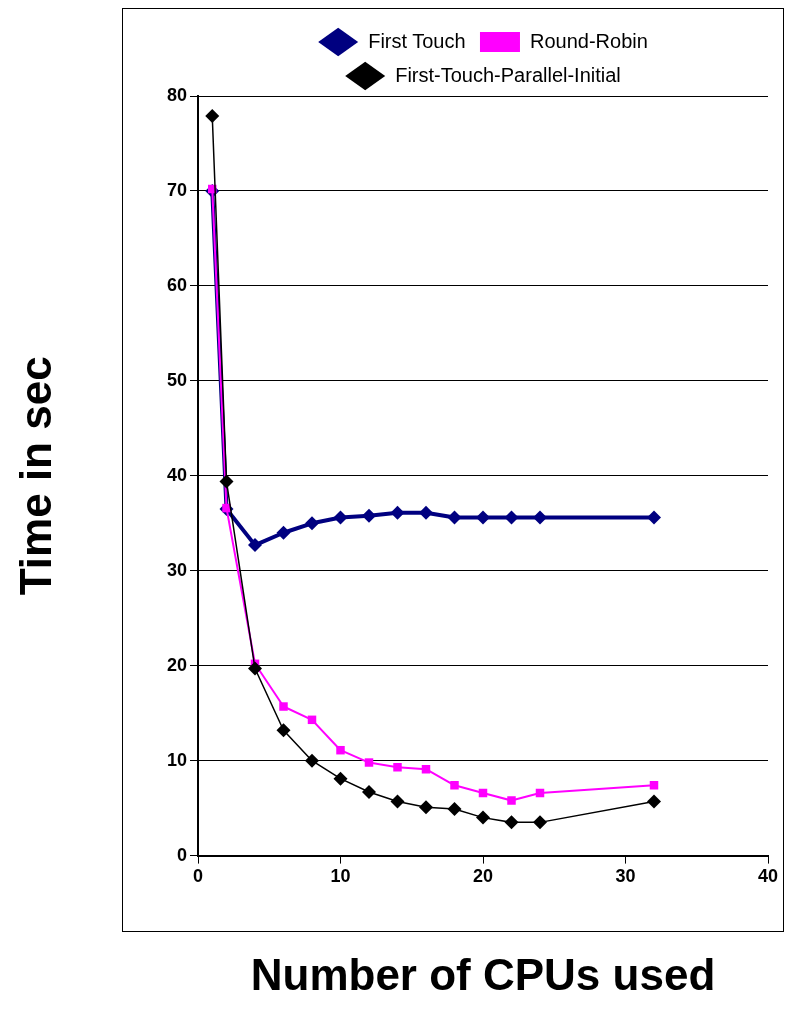  What do you see at coordinates (417, 40) in the screenshot?
I see `legend-label: First Touch` at bounding box center [417, 40].